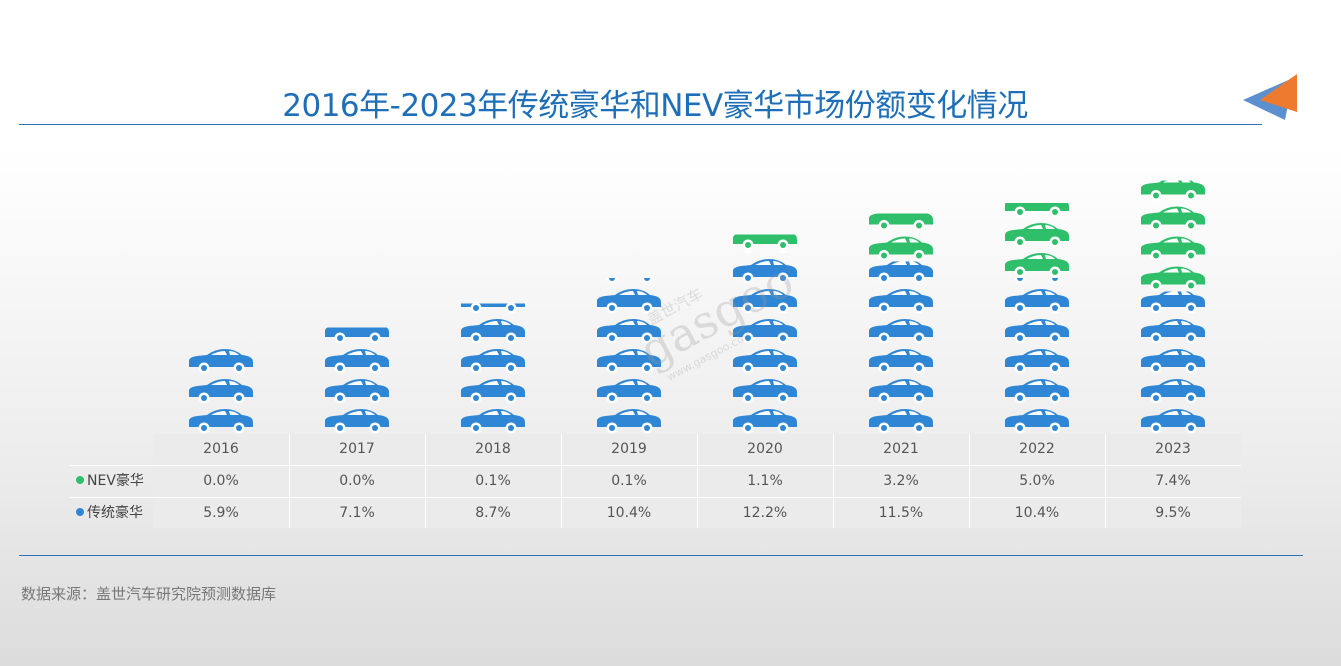 Image resolution: width=1341 pixels, height=666 pixels. What do you see at coordinates (80, 512) in the screenshot?
I see `traditional-legend-car-icon` at bounding box center [80, 512].